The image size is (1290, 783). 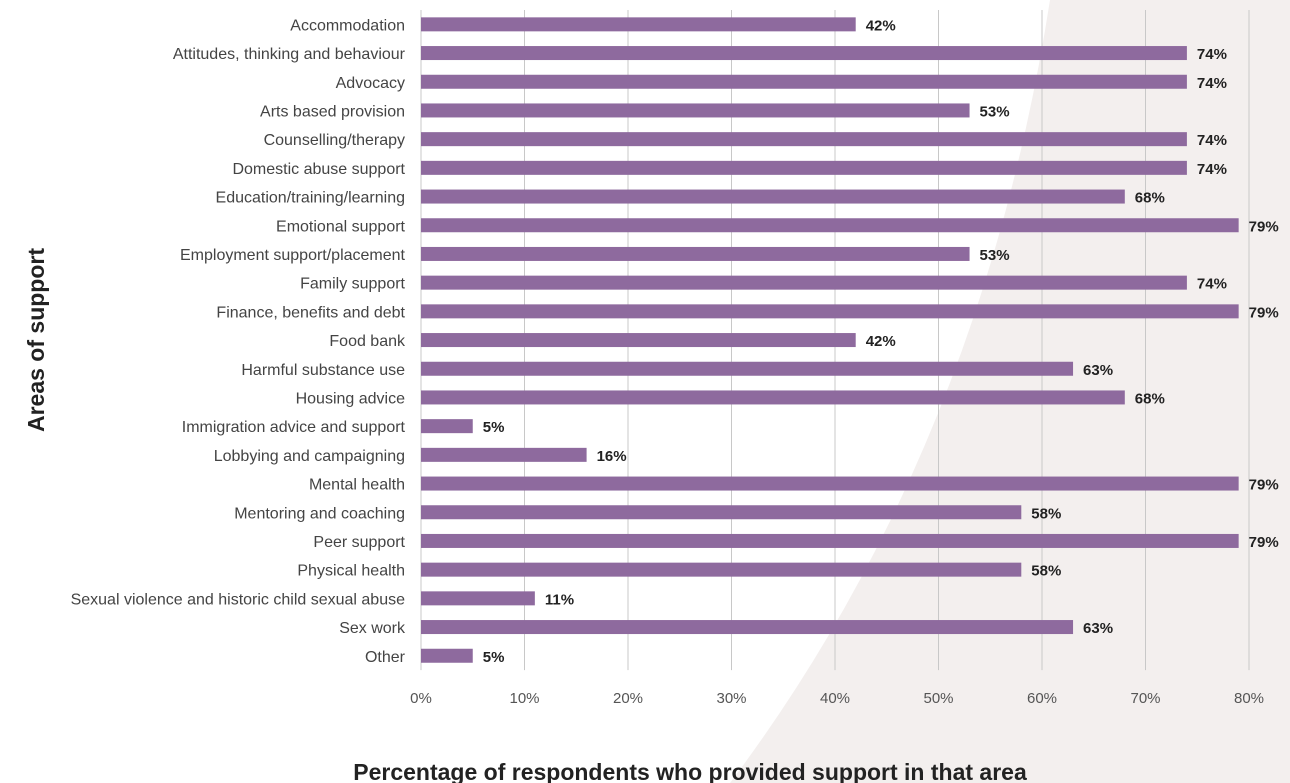 I want to click on x-tick-label-3: 30%, so click(x=731, y=698).